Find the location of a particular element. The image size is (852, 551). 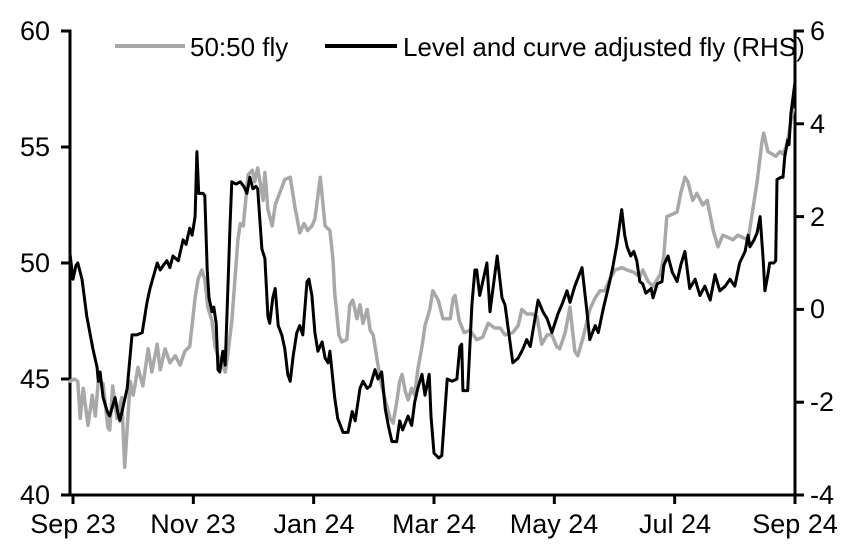

left-axis-tick-label: 40 is located at coordinates (34, 495).